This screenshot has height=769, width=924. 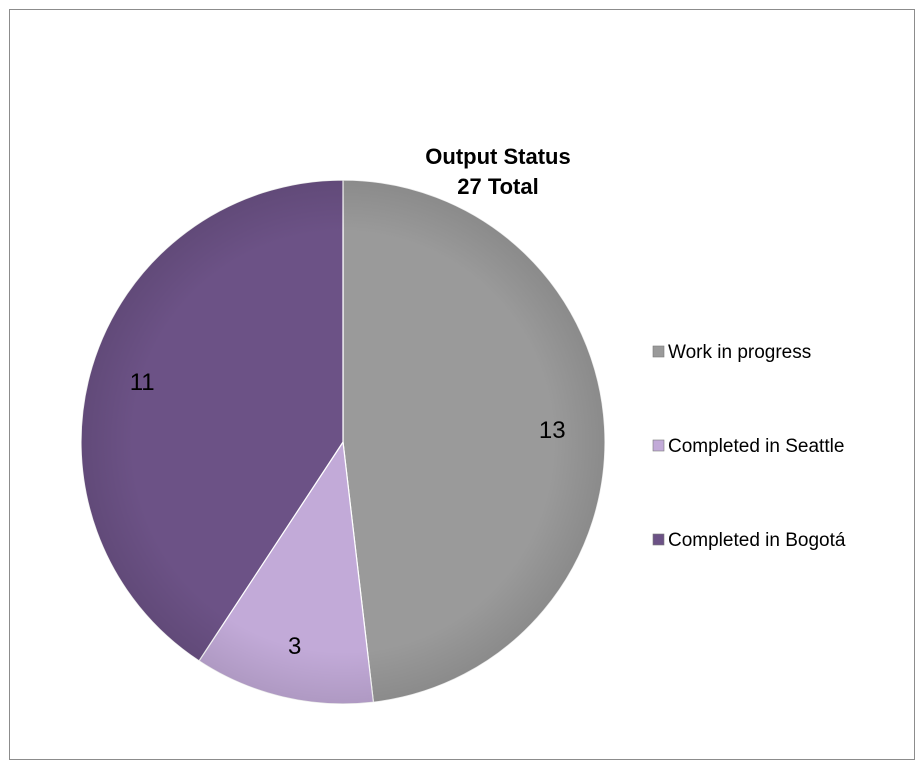 What do you see at coordinates (498, 186) in the screenshot?
I see `chart-subtitle: 27 Total` at bounding box center [498, 186].